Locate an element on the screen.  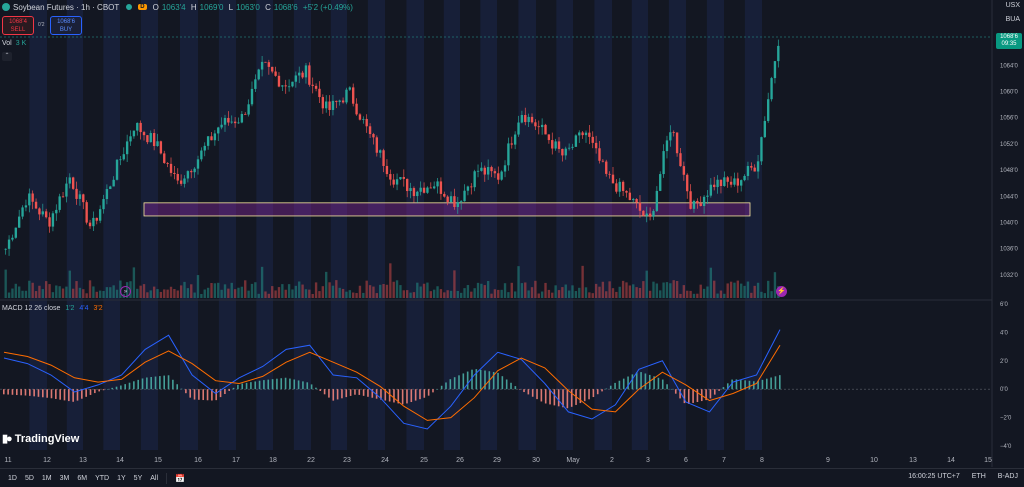
range-3m: 3M is located at coordinates (64, 478).